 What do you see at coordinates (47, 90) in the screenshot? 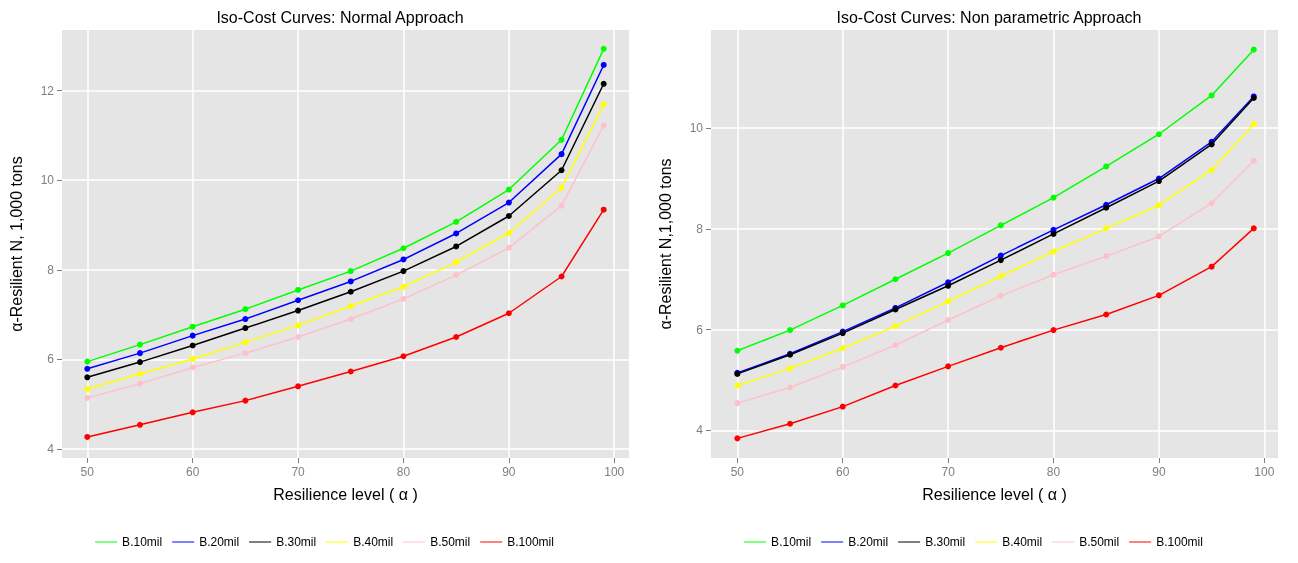
I see `y-tick-label: 12` at bounding box center [47, 90].